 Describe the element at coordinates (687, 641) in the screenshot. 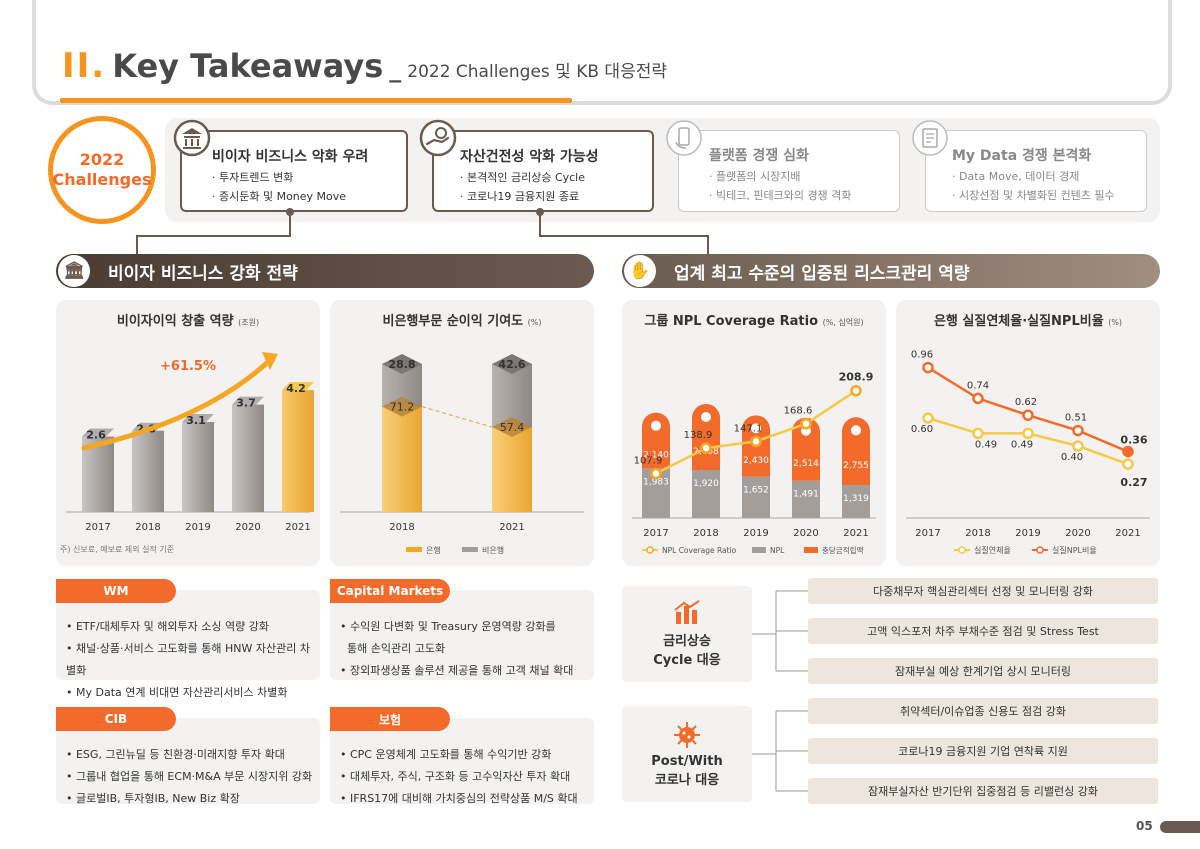

I see `risk-rate-label-1: 금리상승` at that location.